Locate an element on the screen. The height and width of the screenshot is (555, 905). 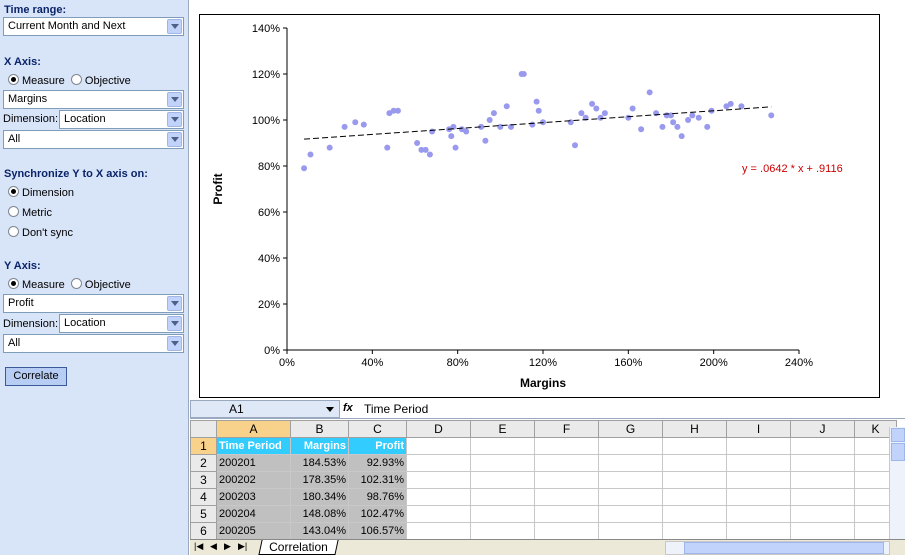
sync-dimension-radio is located at coordinates (13, 191).